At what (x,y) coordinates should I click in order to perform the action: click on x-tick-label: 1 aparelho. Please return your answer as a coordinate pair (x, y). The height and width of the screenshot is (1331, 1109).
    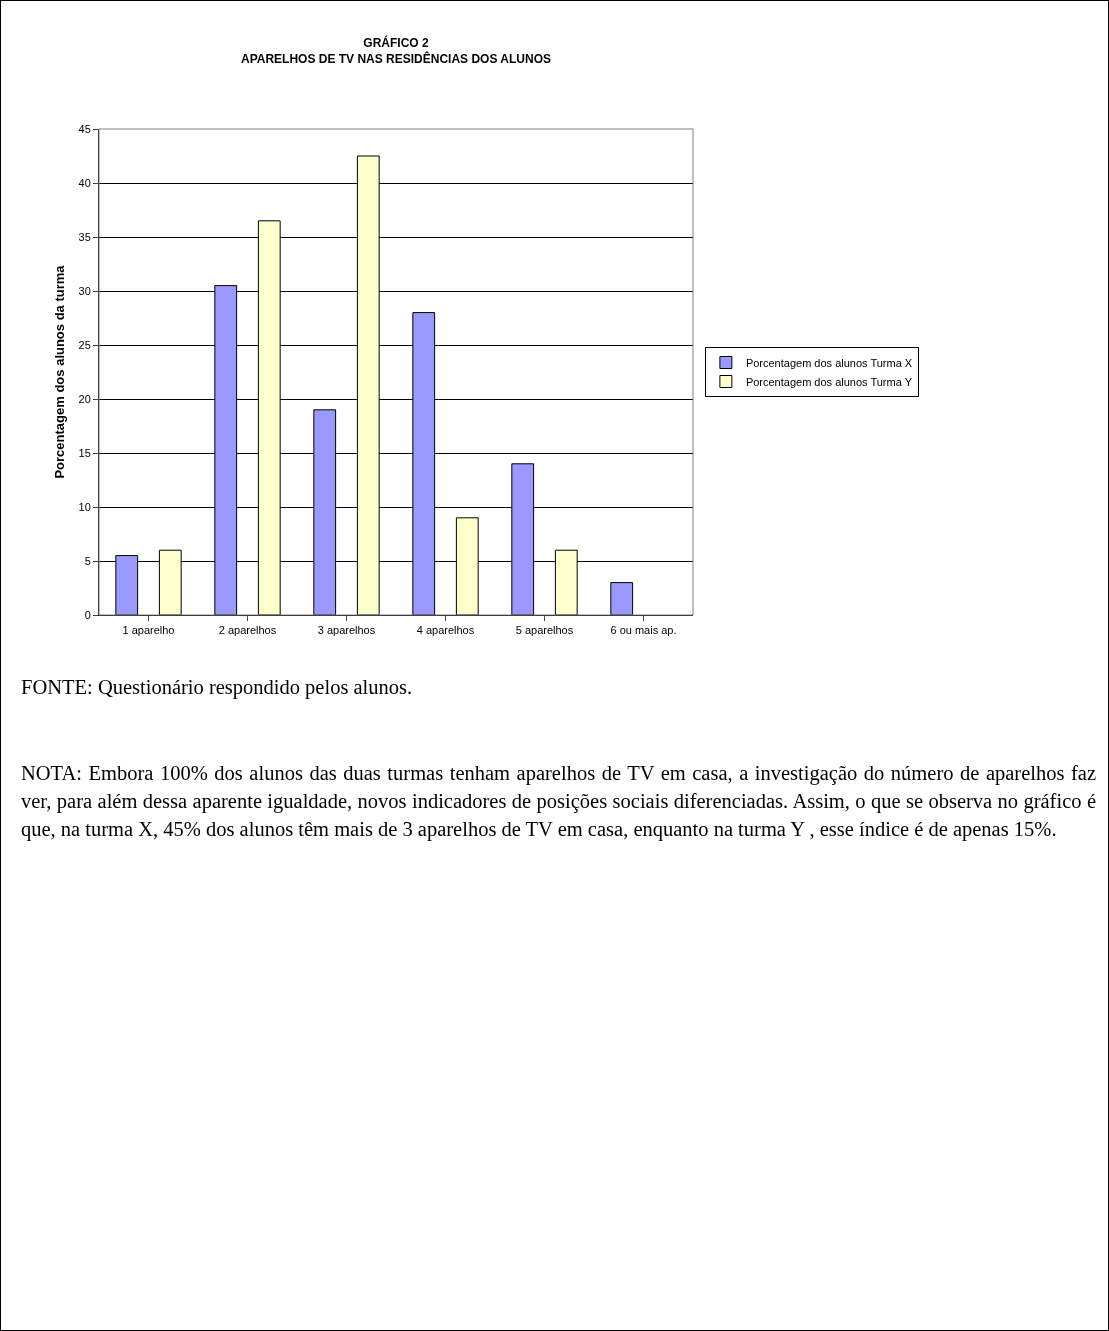
    Looking at the image, I should click on (148, 630).